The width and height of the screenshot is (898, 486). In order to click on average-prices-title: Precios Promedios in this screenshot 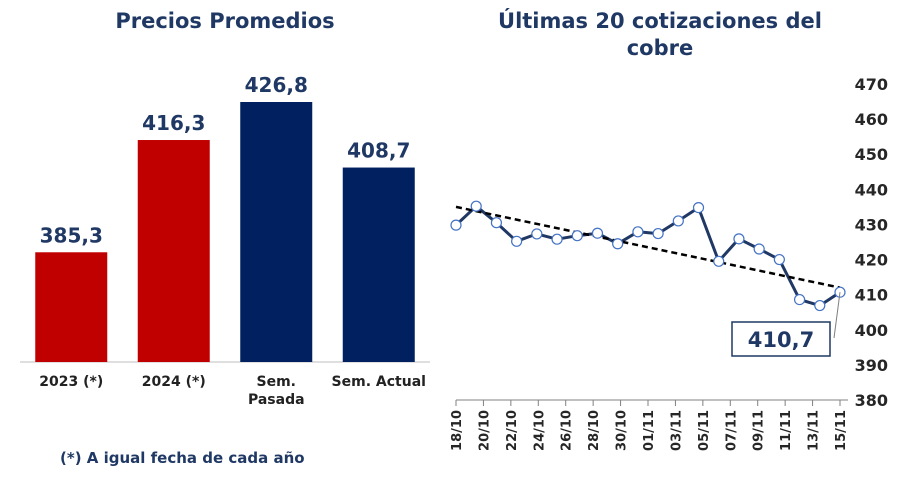, I will do `click(225, 21)`.